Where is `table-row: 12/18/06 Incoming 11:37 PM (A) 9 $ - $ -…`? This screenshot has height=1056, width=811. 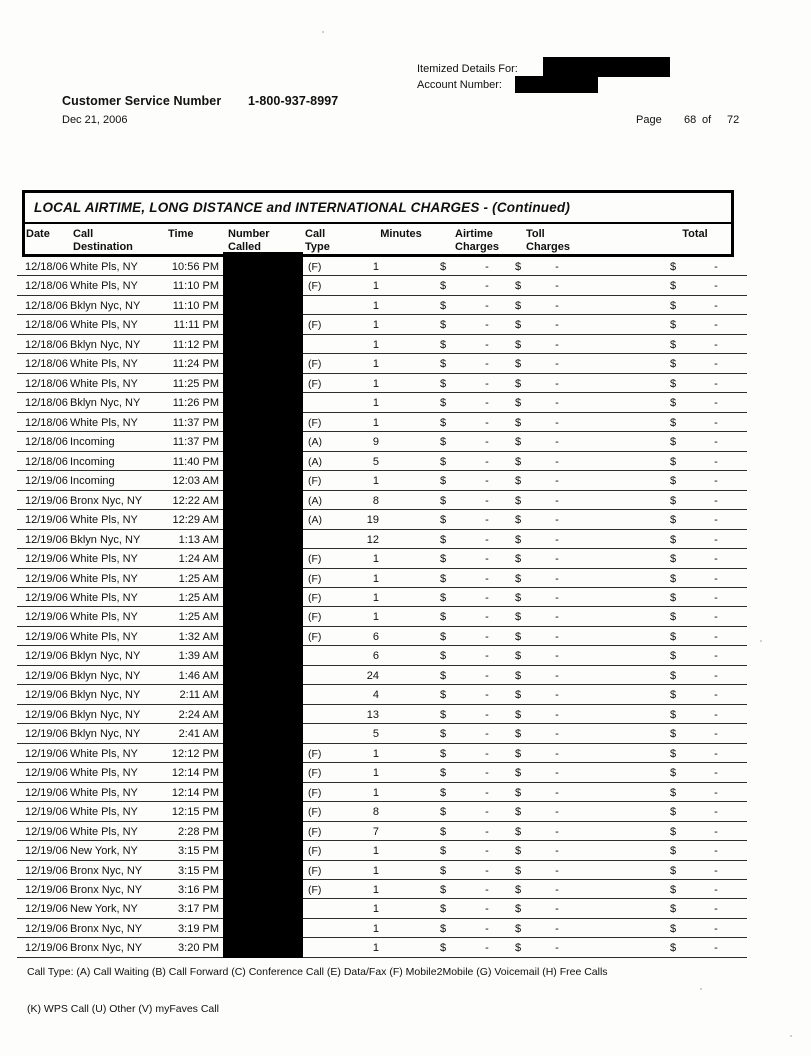 table-row: 12/18/06 Incoming 11:37 PM (A) 9 $ - $ -… is located at coordinates (382, 442).